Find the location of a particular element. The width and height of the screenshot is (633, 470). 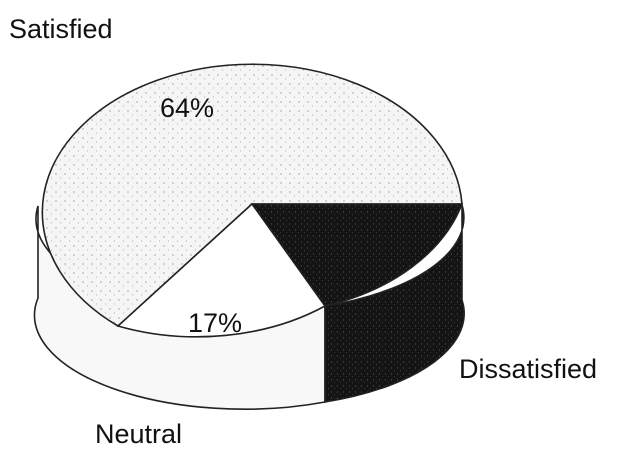

slice-value-satisfied: 64% is located at coordinates (187, 108).